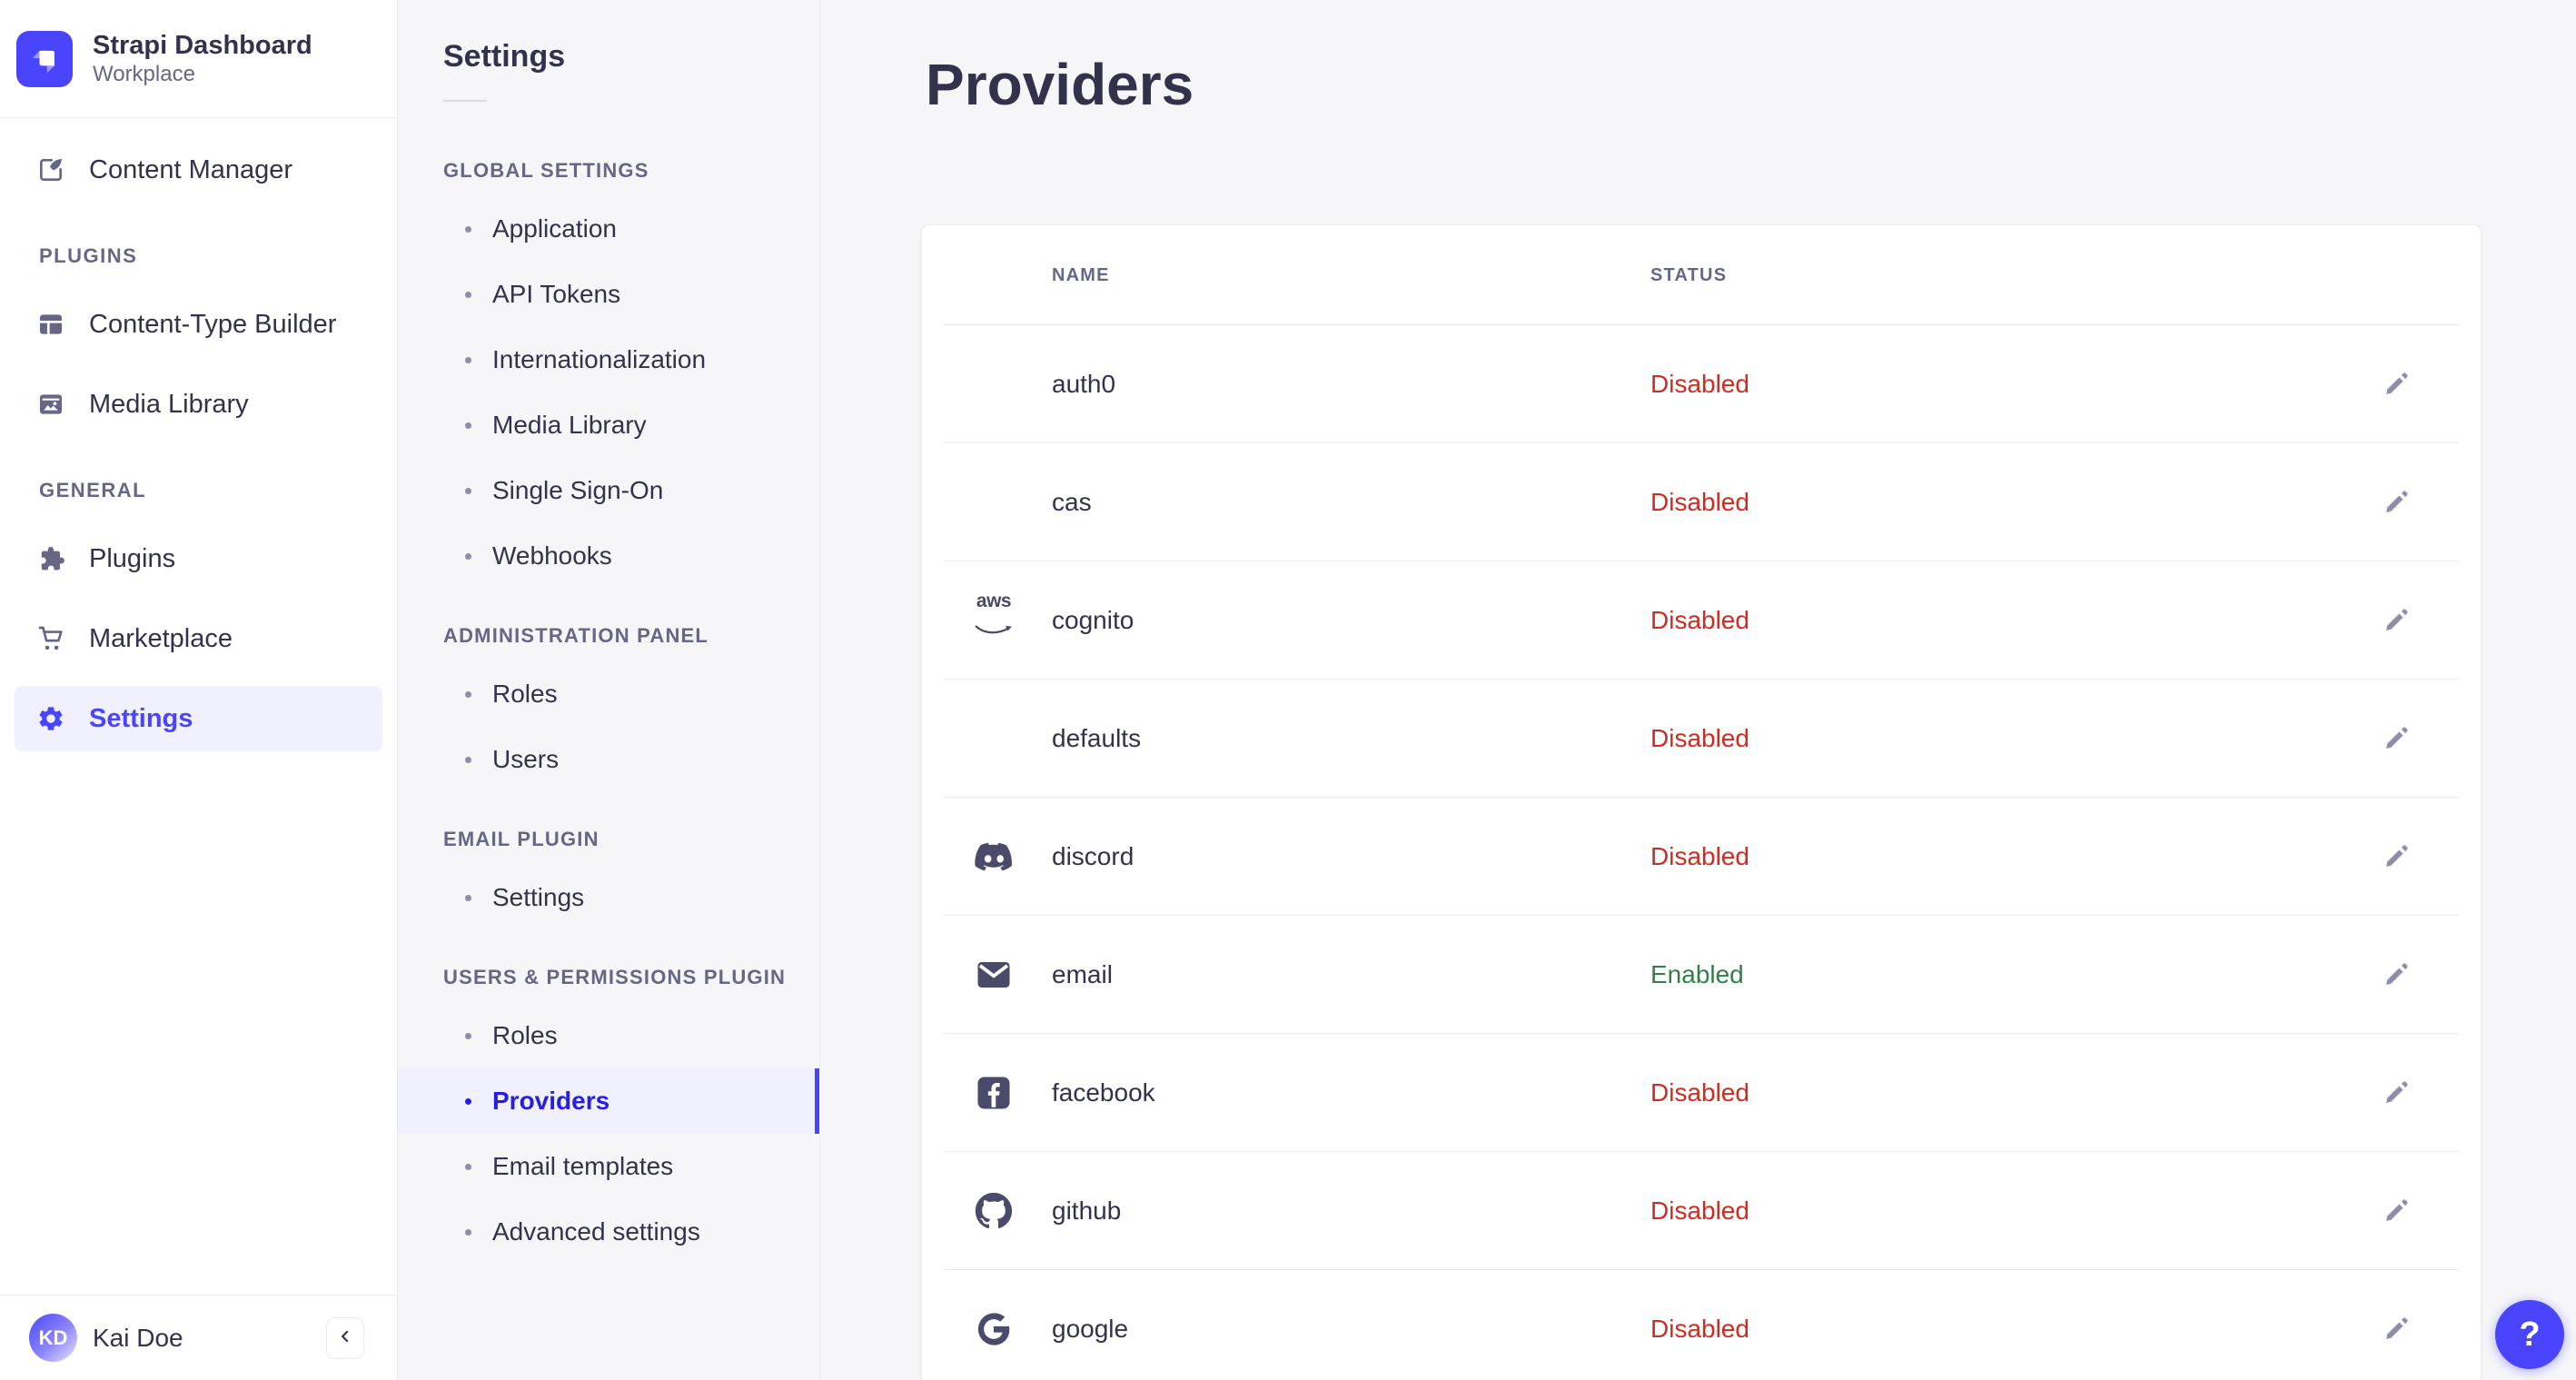  I want to click on subnav-item-api-tokens: API Tokens, so click(608, 294).